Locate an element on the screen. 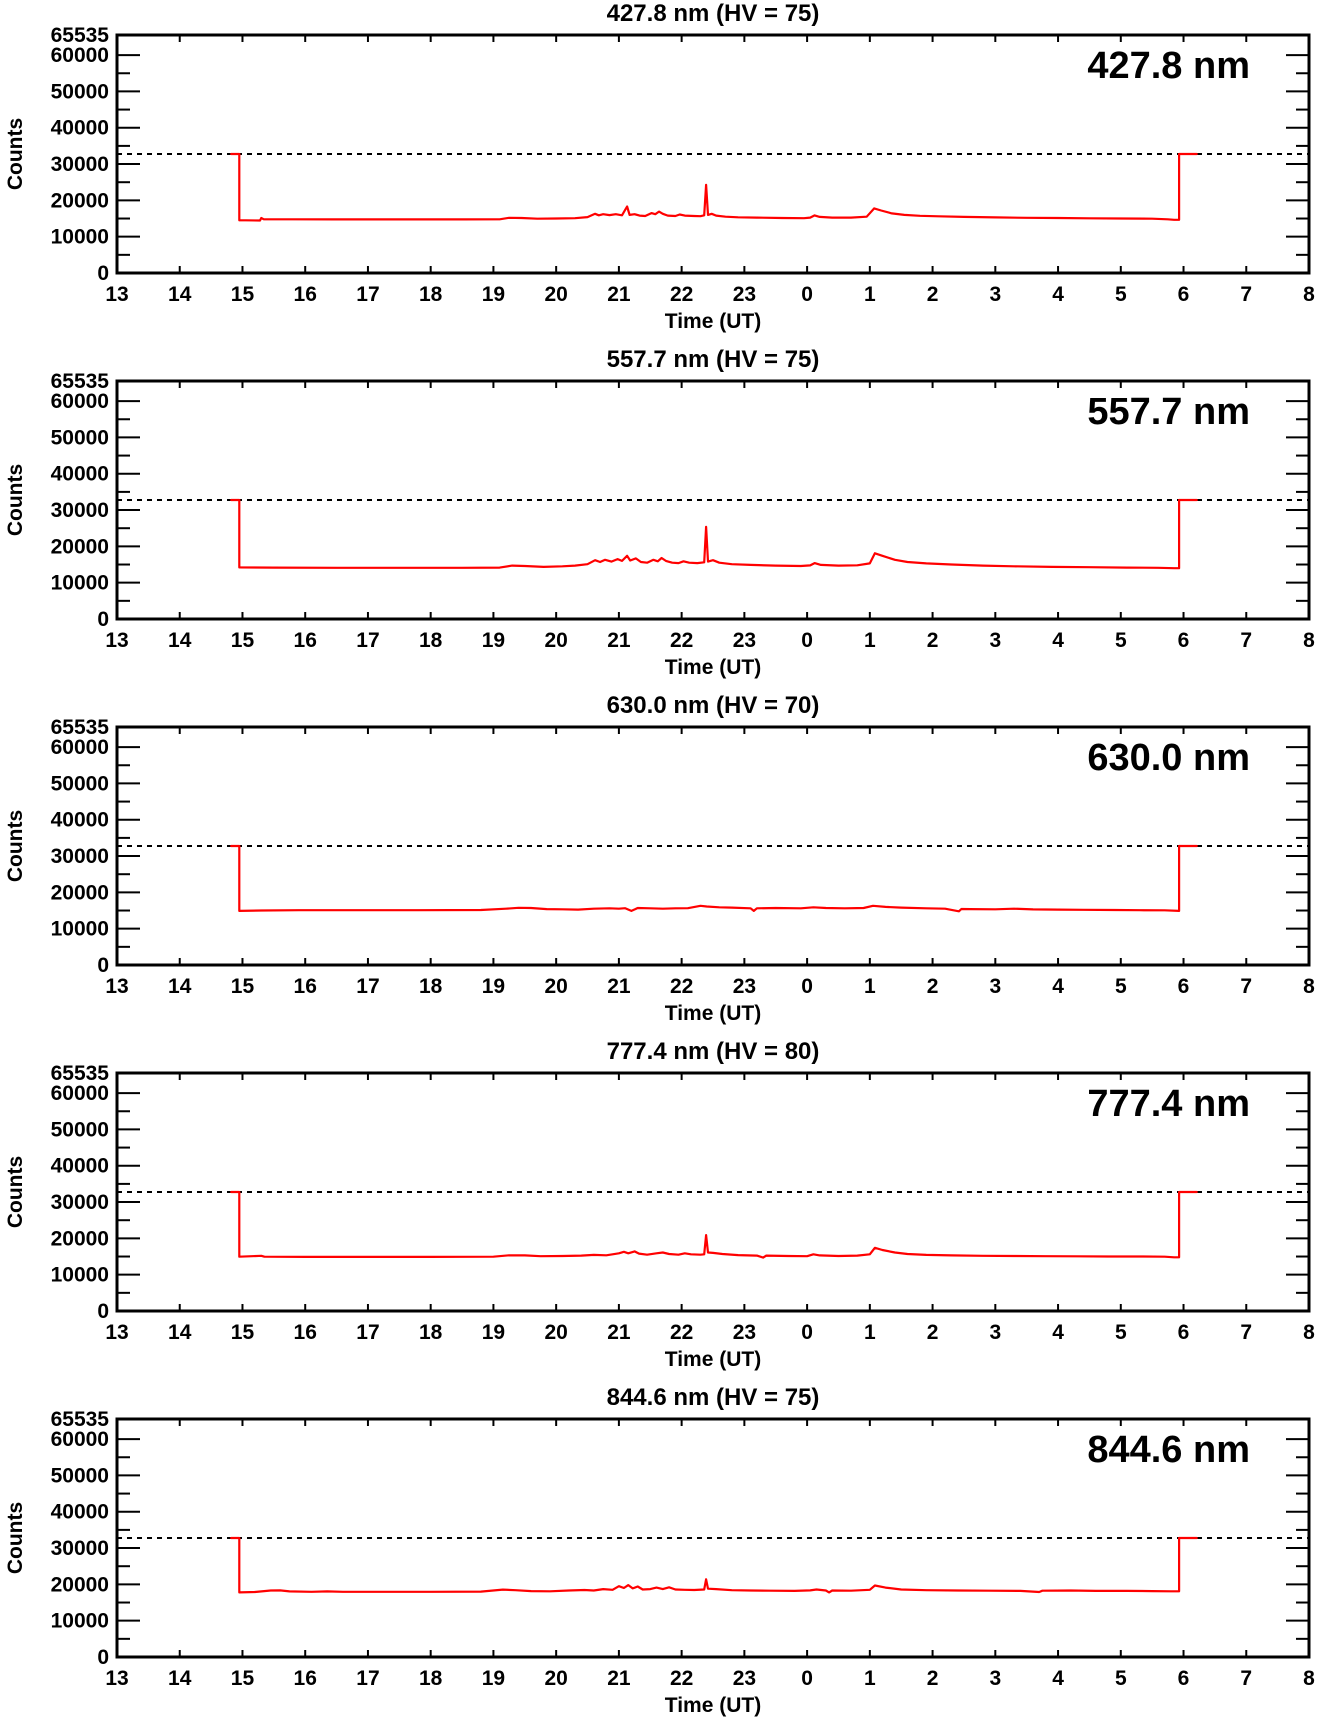 This screenshot has width=1336, height=1731. wavelength-label: 630.0 nm is located at coordinates (1168, 758).